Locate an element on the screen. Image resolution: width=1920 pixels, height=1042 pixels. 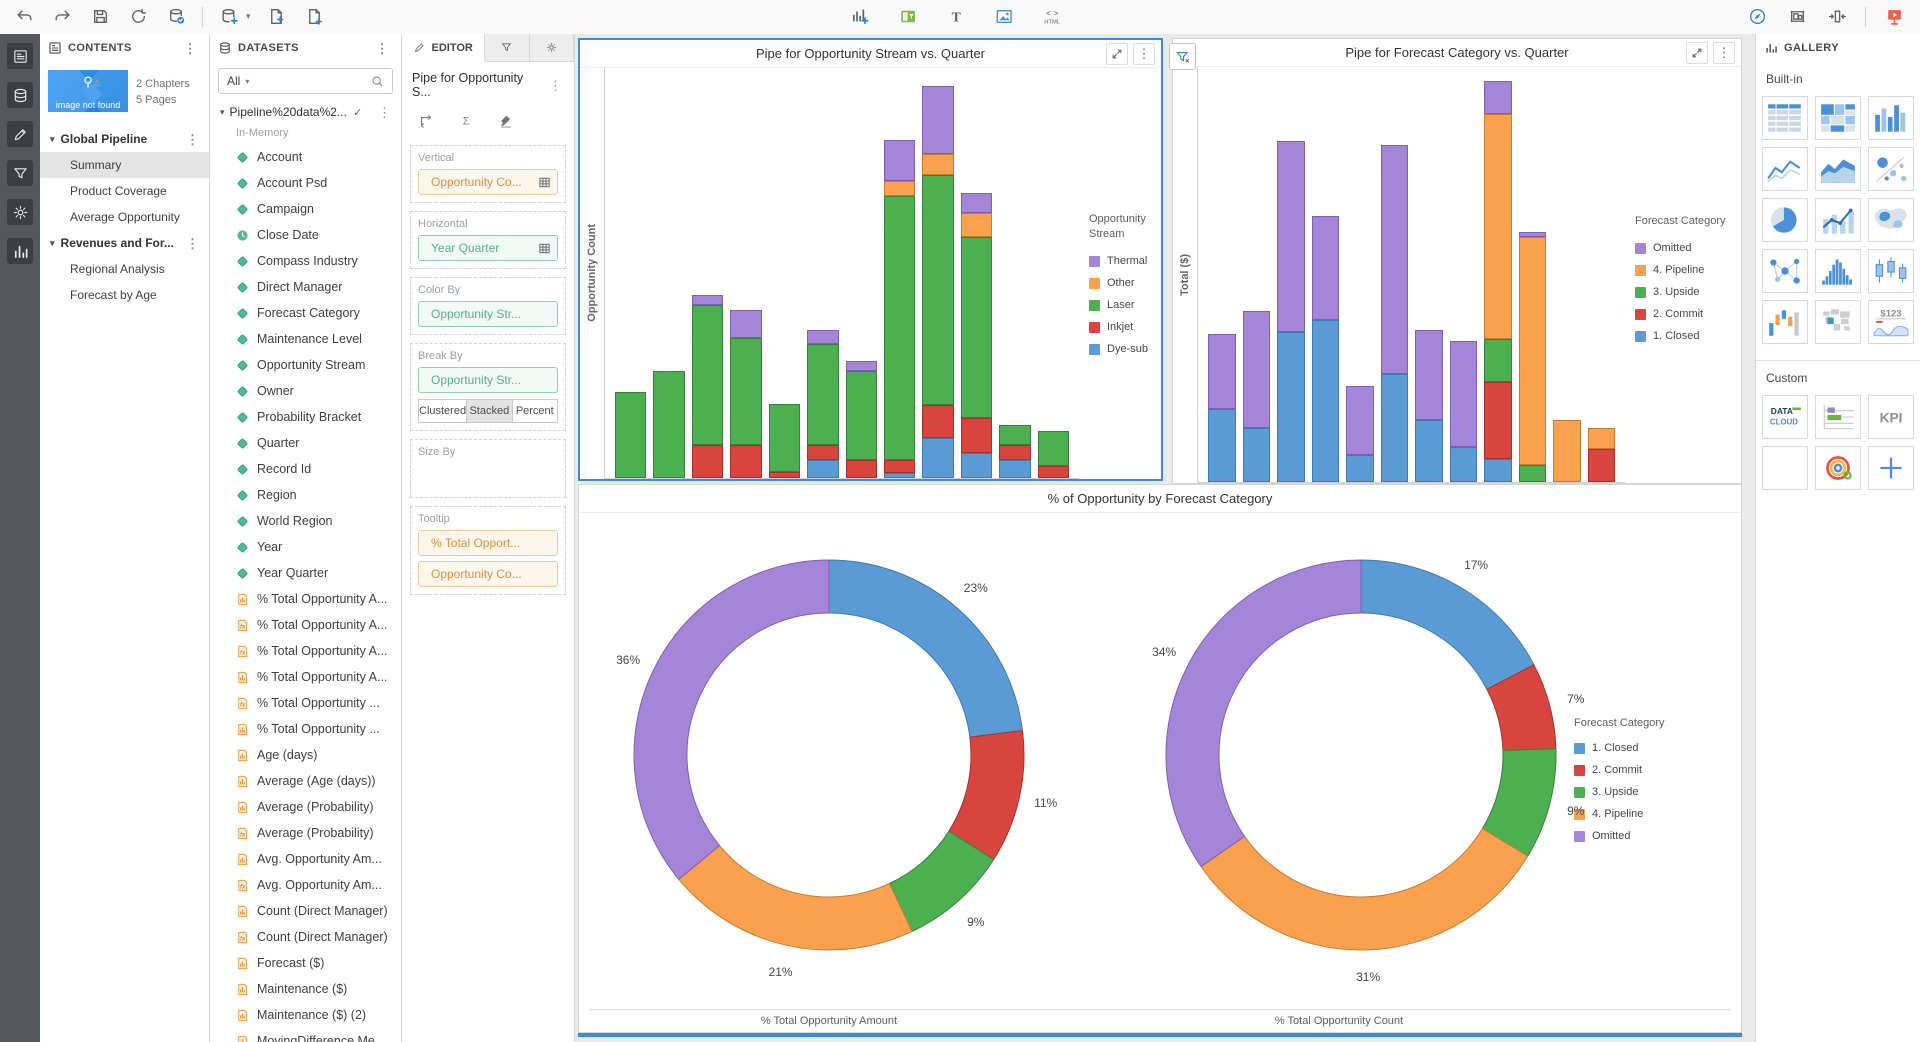
legend-item-1-closed: 1. Closed is located at coordinates (1688, 336).